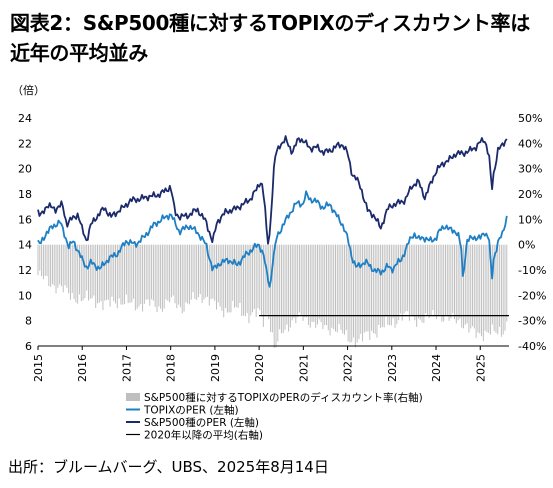 The width and height of the screenshot is (553, 488). I want to click on chart-title-line2: 近年の平均並み, so click(79, 53).